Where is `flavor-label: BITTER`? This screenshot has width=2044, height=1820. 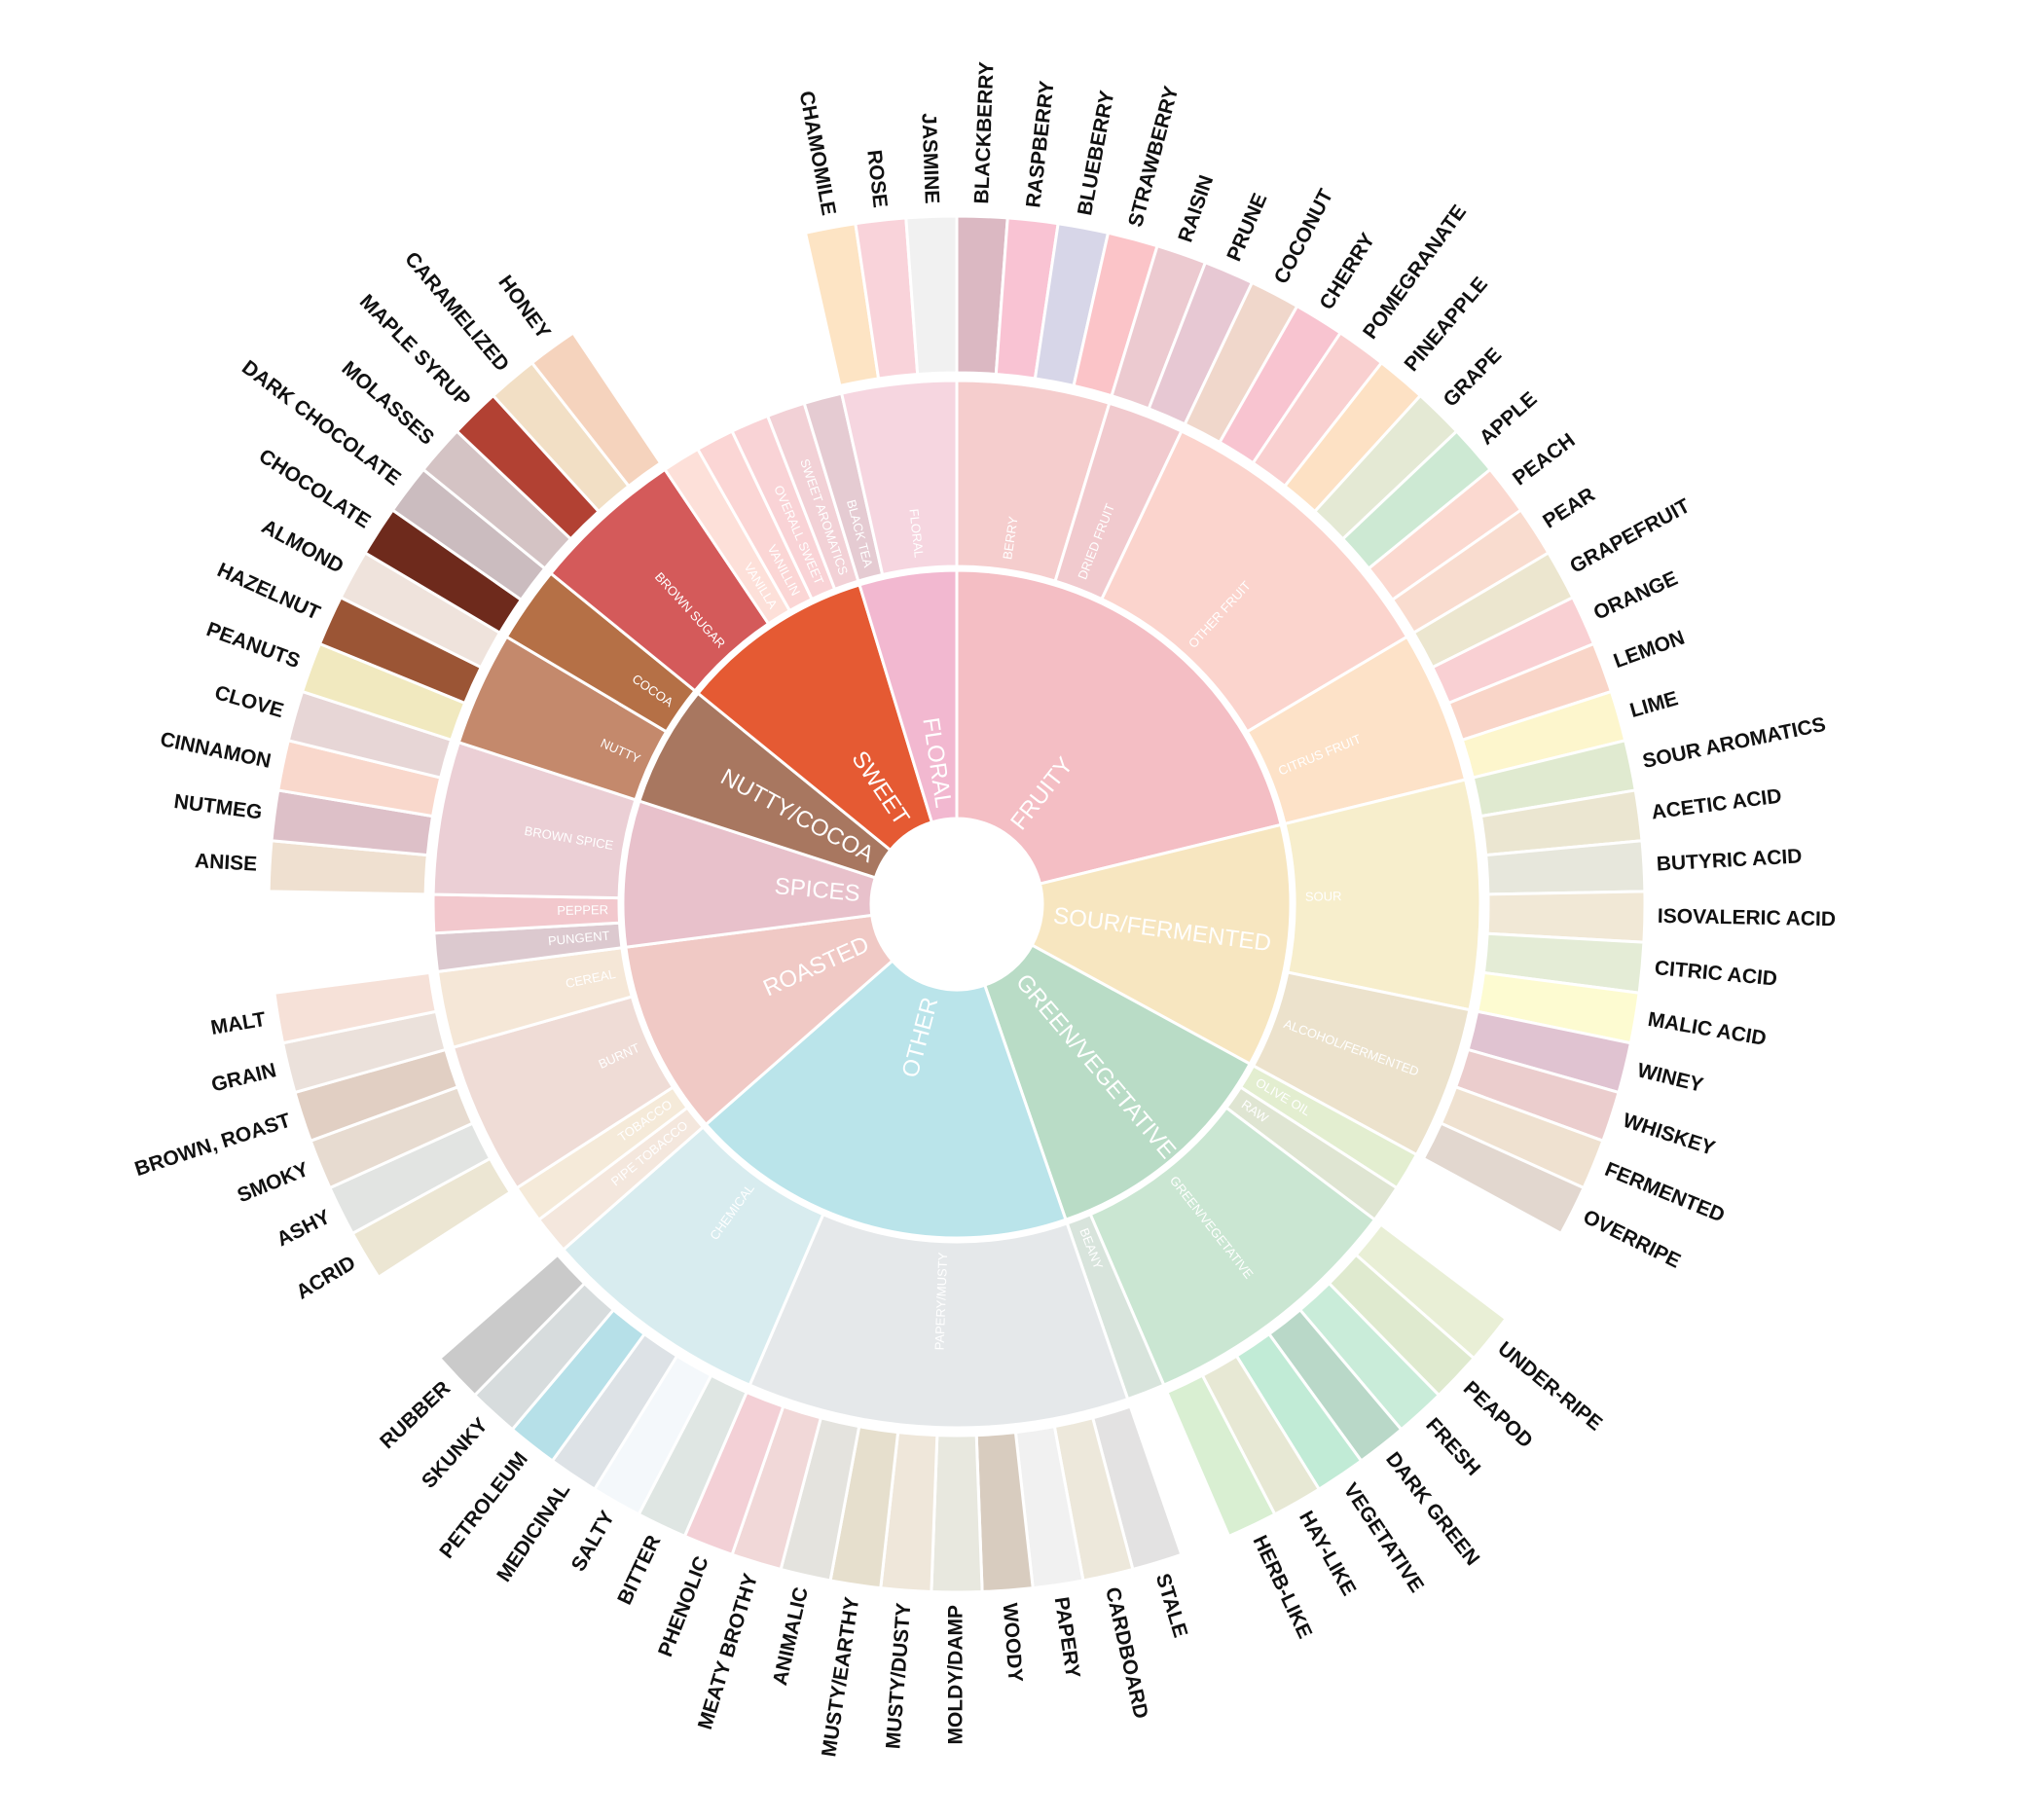 flavor-label: BITTER is located at coordinates (639, 1570).